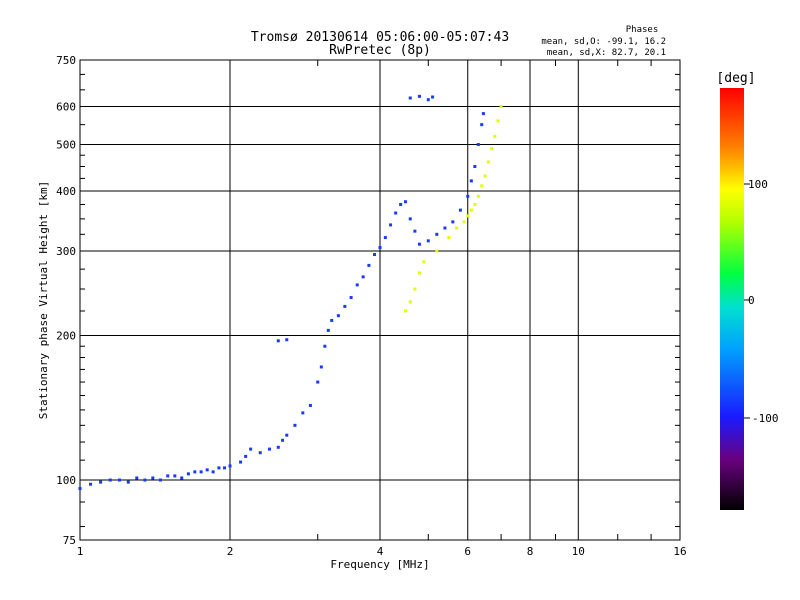 This screenshot has height=600, width=800. Describe the element at coordinates (69, 540) in the screenshot. I see `y-tick-label: 75` at that location.